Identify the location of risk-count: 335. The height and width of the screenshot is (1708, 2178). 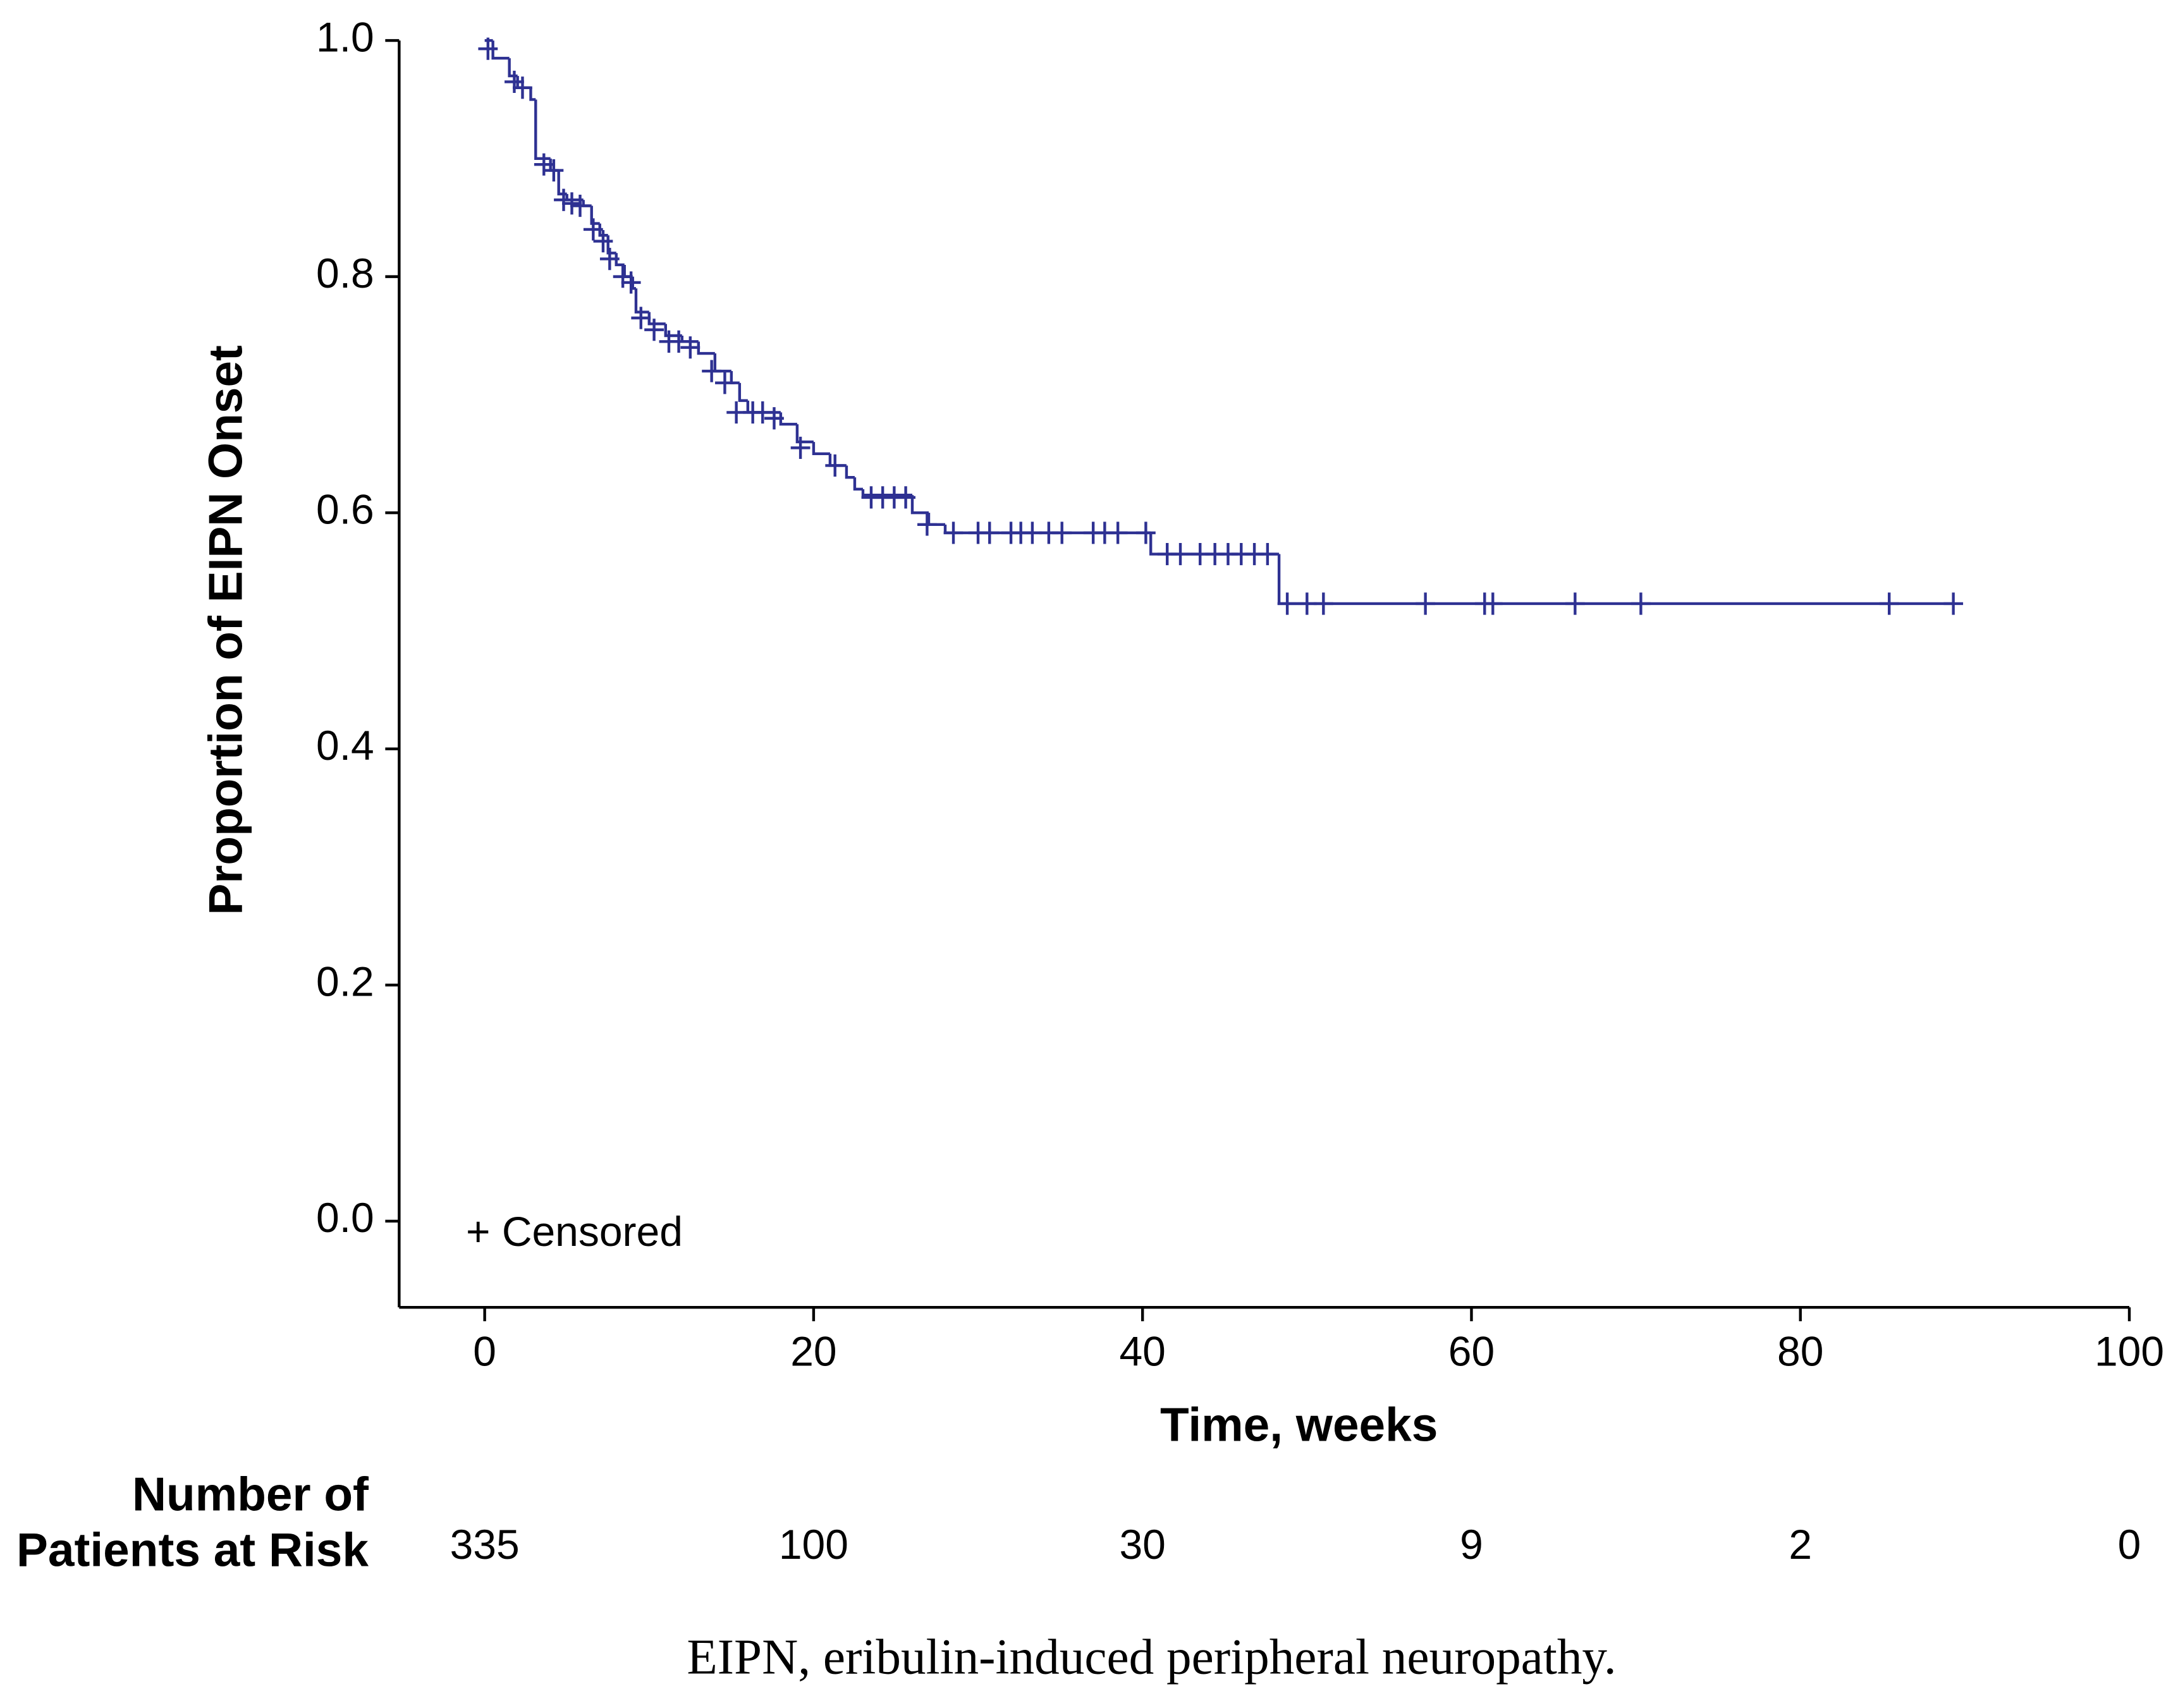
(485, 1545).